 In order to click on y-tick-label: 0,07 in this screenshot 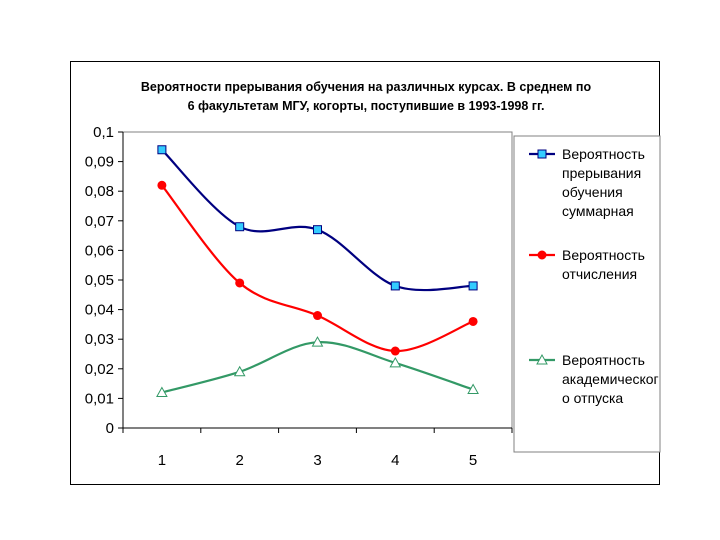, I will do `click(99, 221)`.